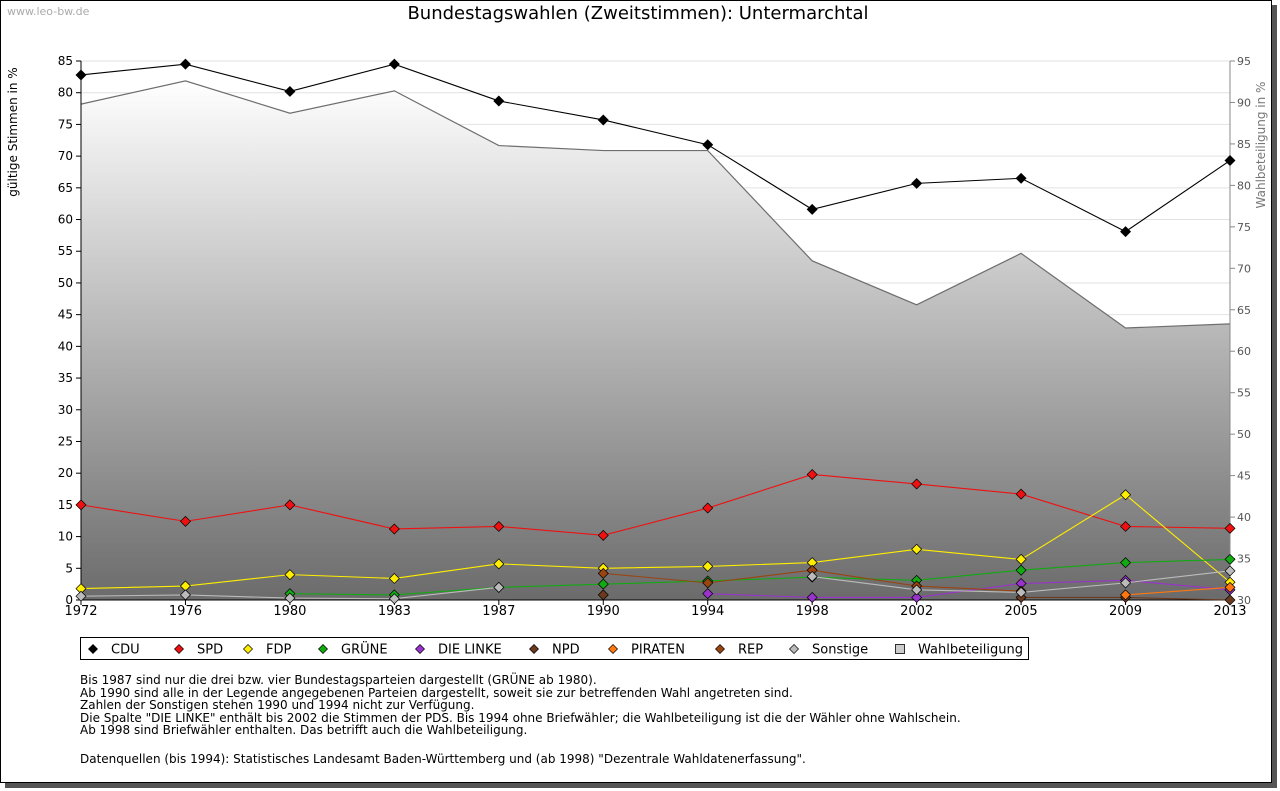 The height and width of the screenshot is (791, 1280). What do you see at coordinates (69, 568) in the screenshot?
I see `y-tick-label: 5` at bounding box center [69, 568].